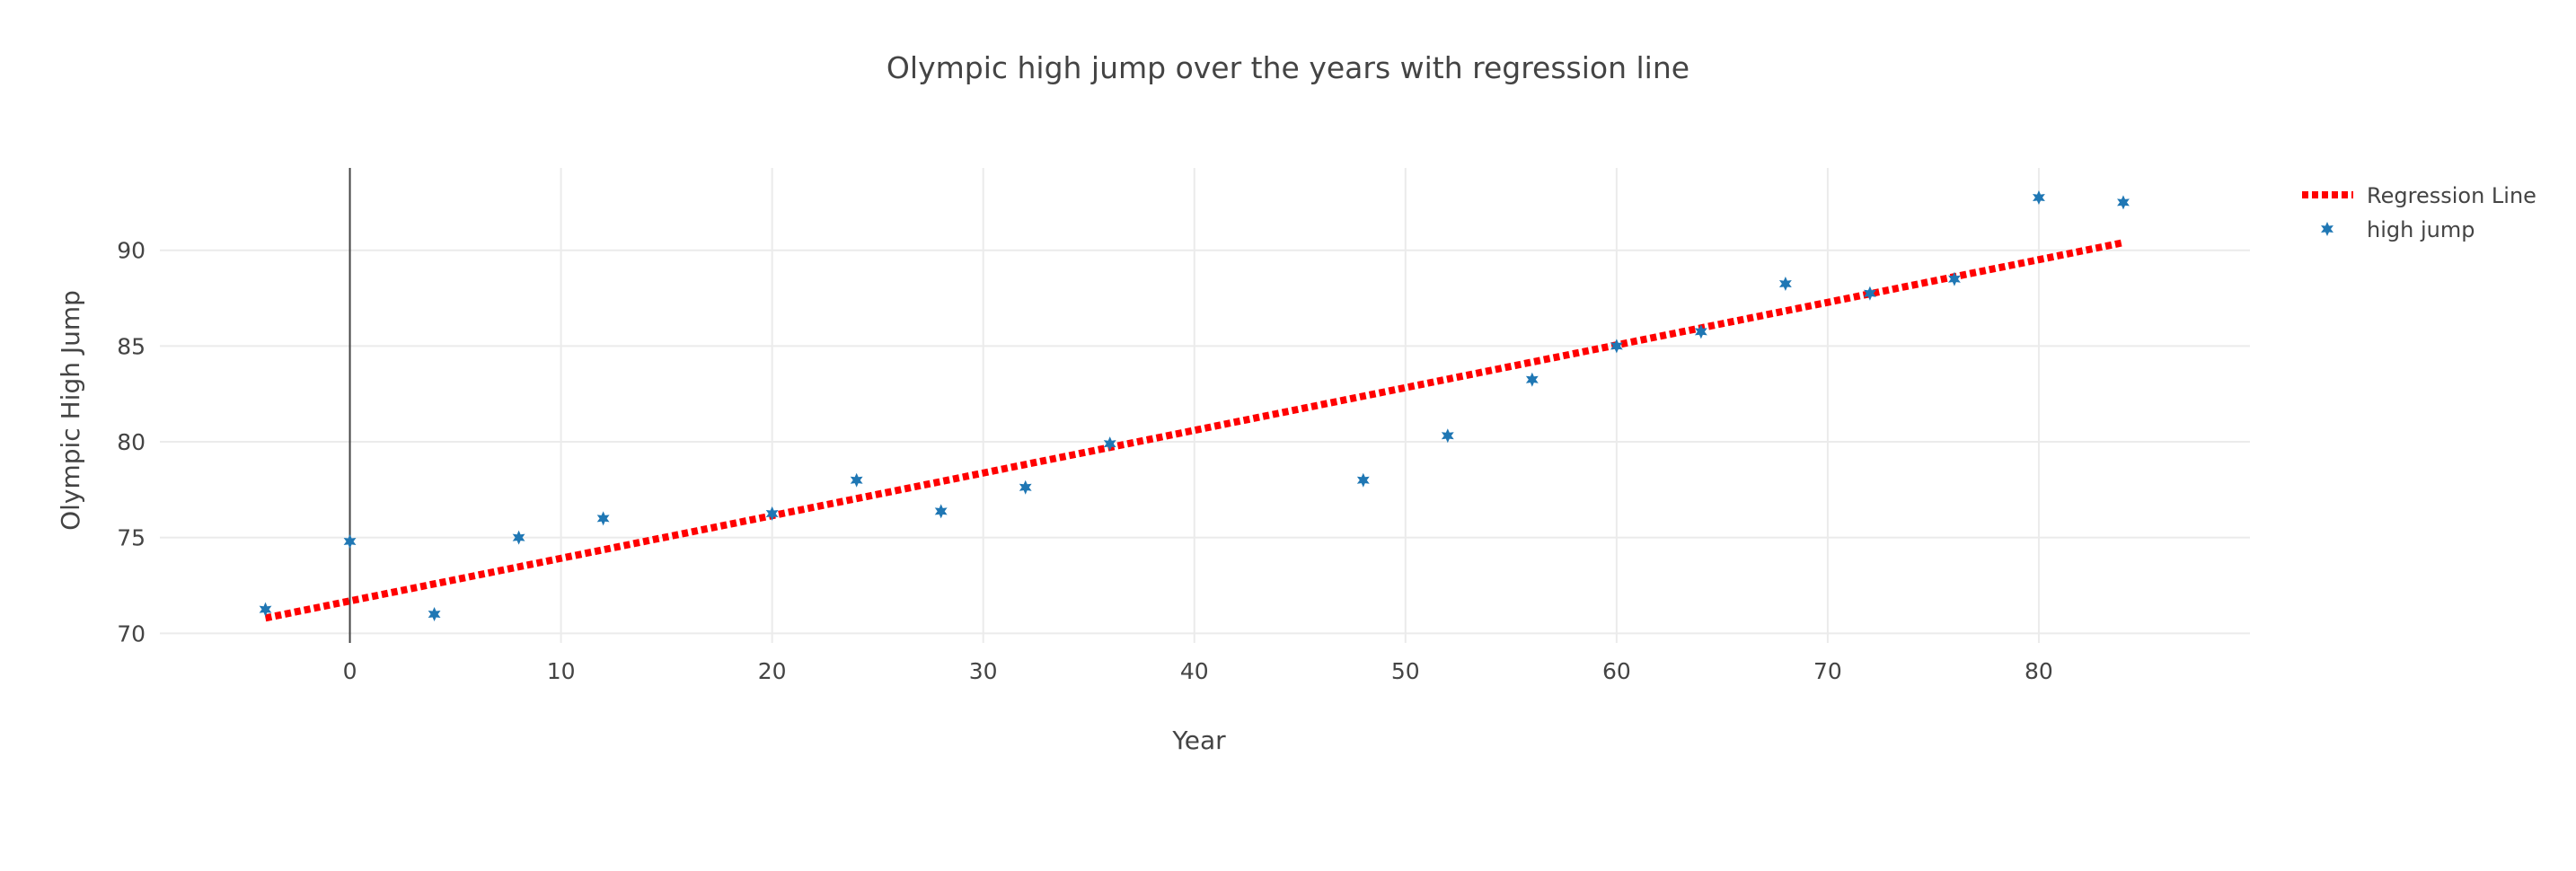 The width and height of the screenshot is (2576, 871). I want to click on x-tick-label: 10, so click(561, 671).